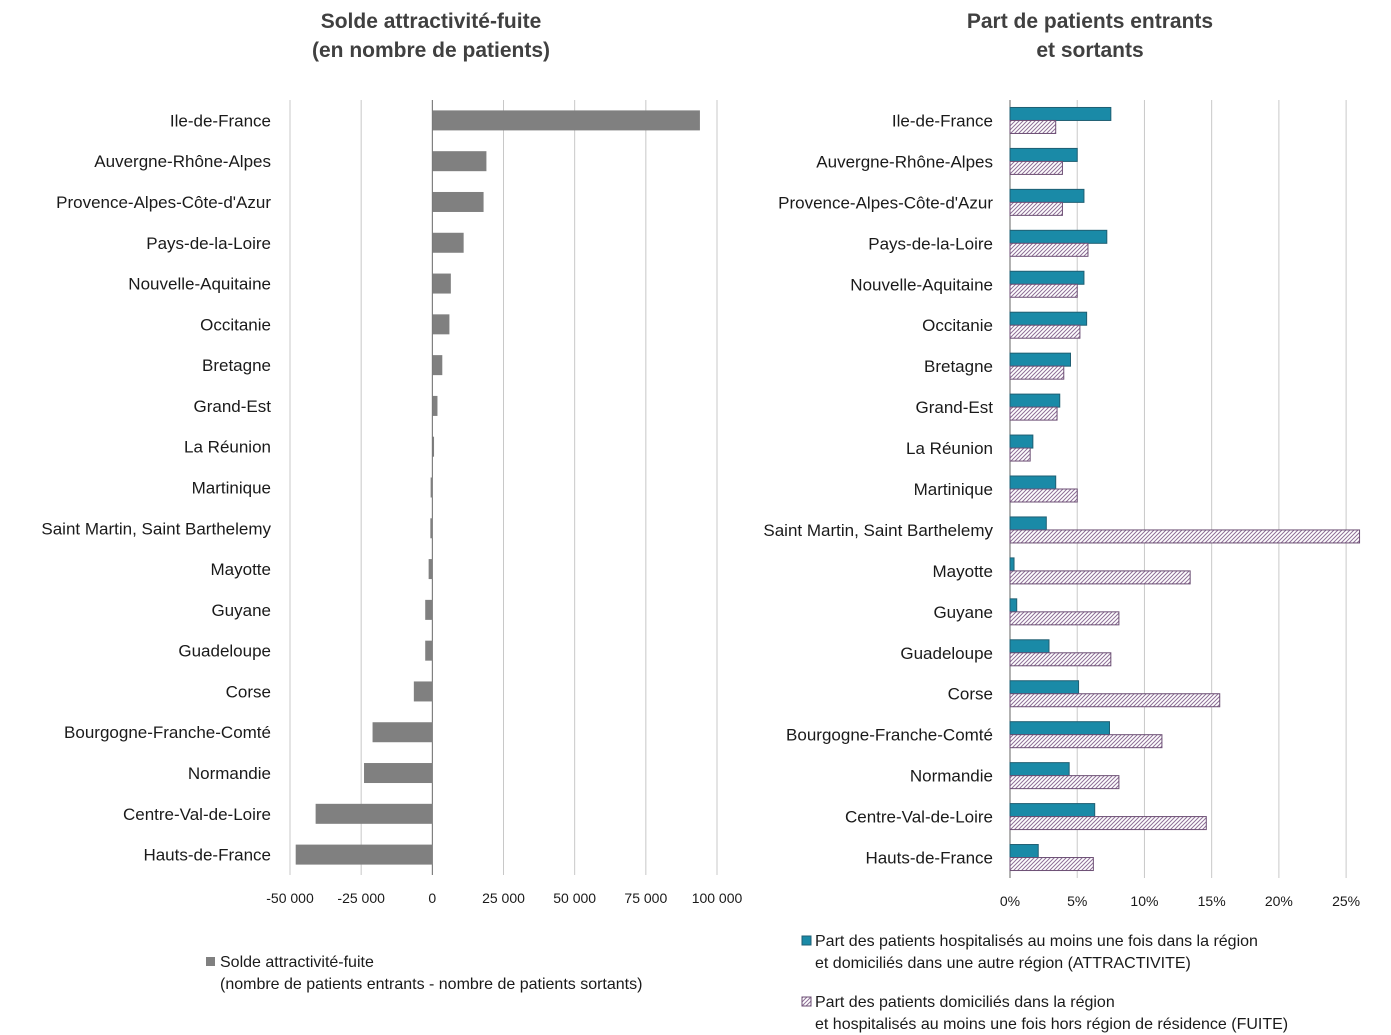  What do you see at coordinates (1051, 864) in the screenshot?
I see `right-bar-fuite-hauts-de-france` at bounding box center [1051, 864].